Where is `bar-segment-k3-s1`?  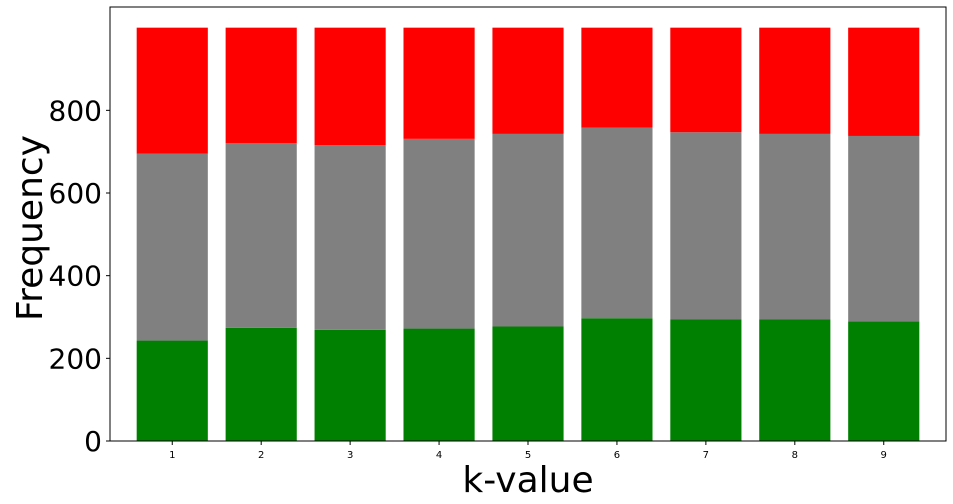 bar-segment-k3-s1 is located at coordinates (350, 385).